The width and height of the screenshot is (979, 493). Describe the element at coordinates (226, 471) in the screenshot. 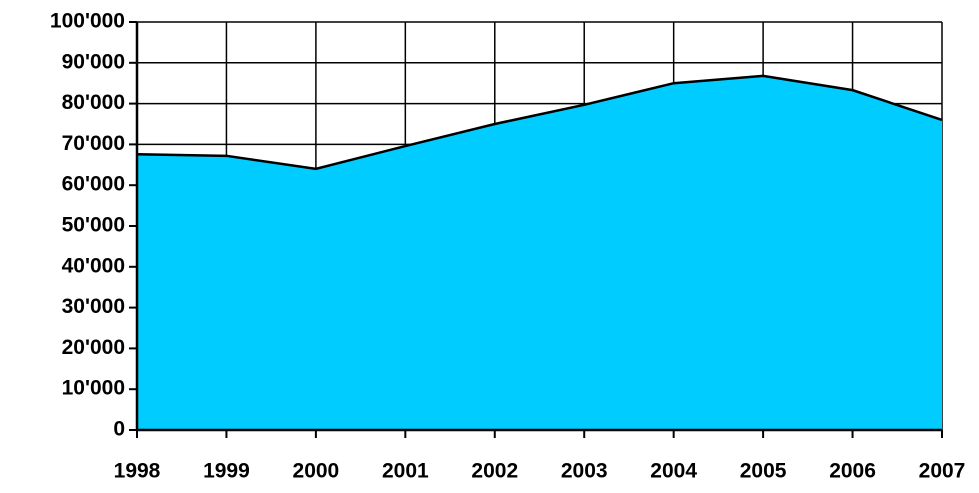

I see `x-tick-label: 1999` at that location.